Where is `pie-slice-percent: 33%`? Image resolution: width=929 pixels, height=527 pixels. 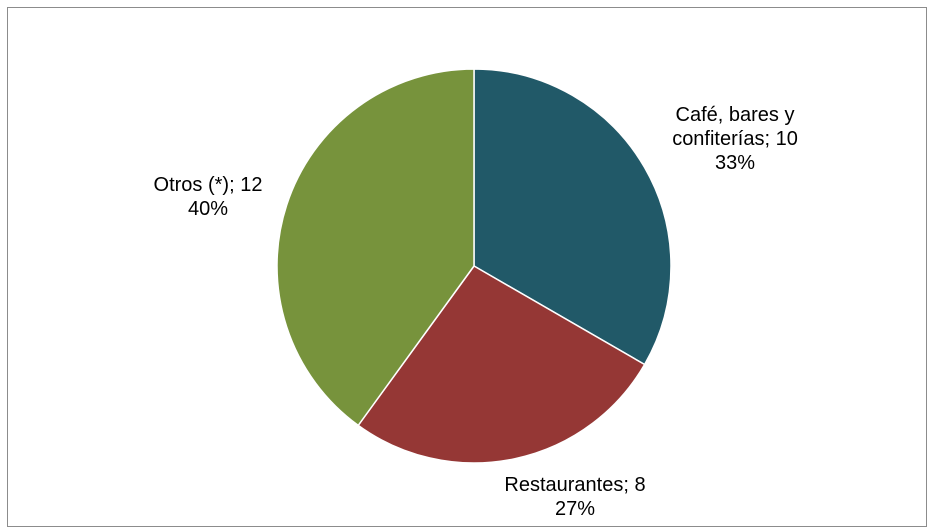 pie-slice-percent: 33% is located at coordinates (735, 163).